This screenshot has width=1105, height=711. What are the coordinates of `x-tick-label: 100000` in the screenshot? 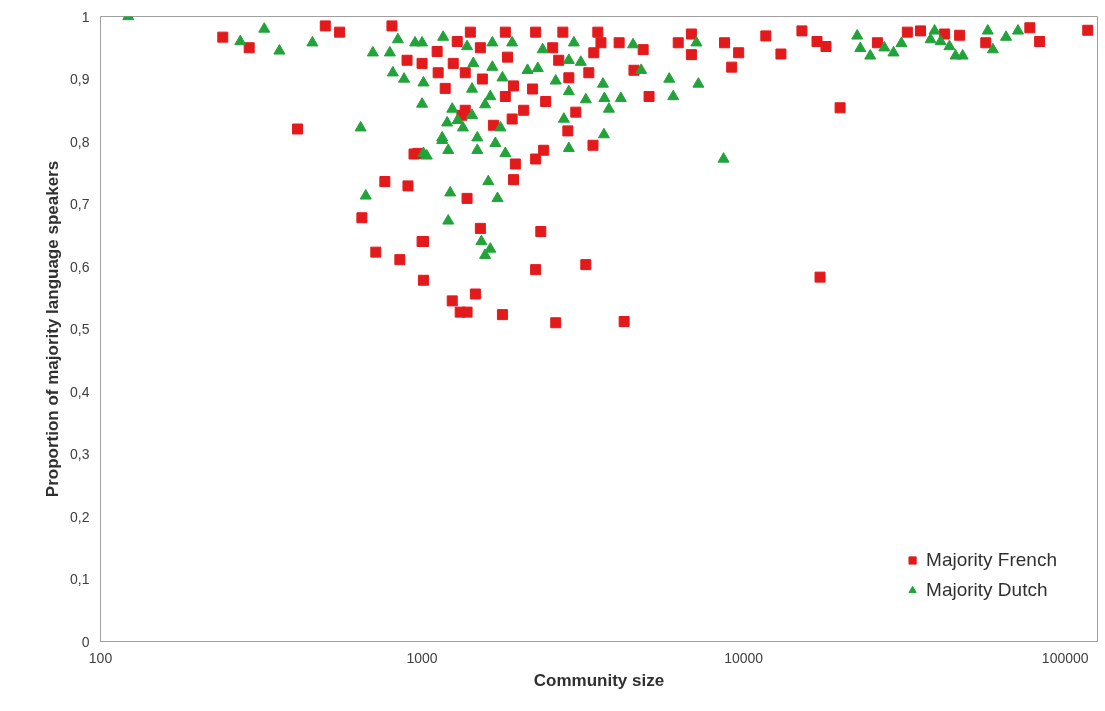 It's located at (1065, 657).